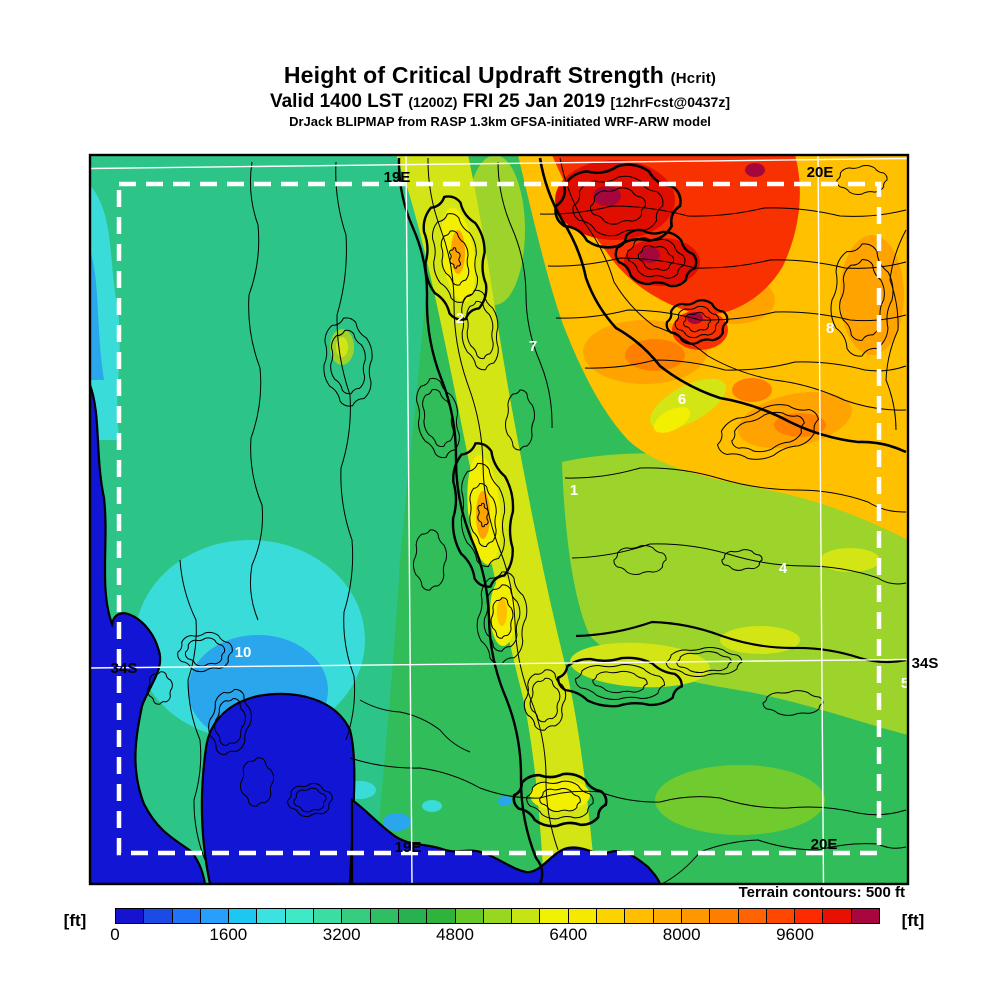 The image size is (1000, 1000). I want to click on gridline-20e, so click(821, 519).